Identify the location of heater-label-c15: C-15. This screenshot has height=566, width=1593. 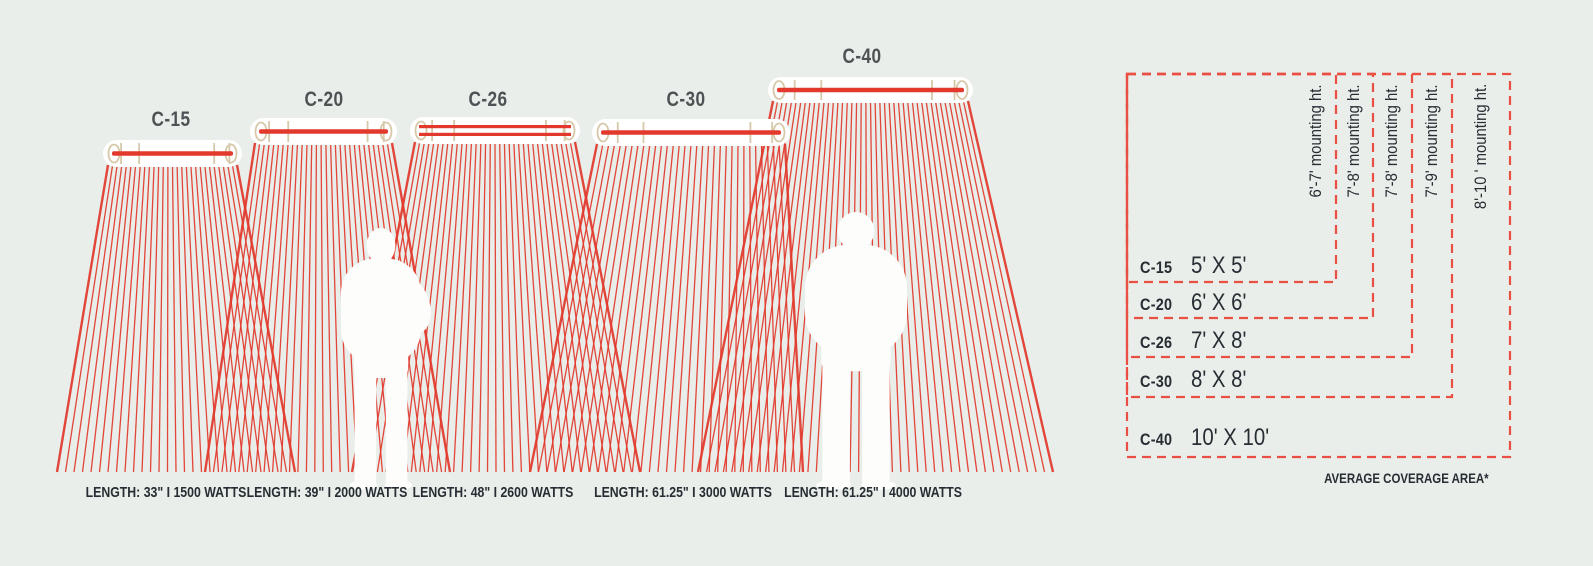
(171, 119).